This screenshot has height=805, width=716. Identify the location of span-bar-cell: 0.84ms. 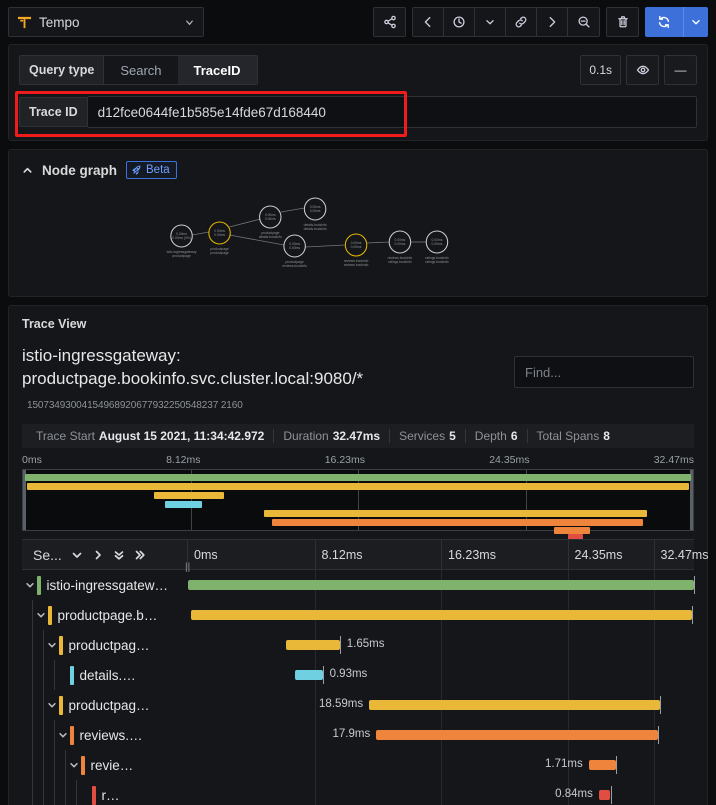
(441, 792).